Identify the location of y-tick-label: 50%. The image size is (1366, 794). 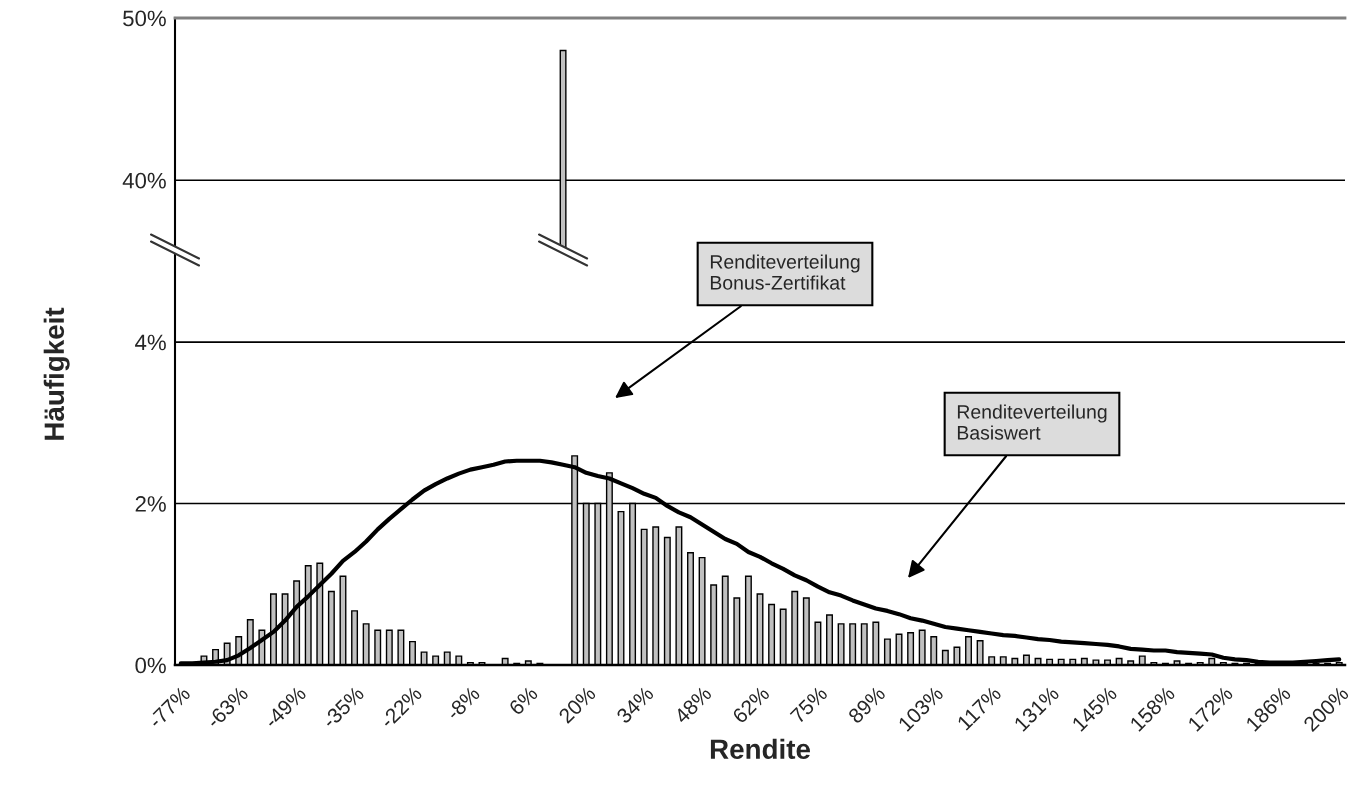
(144, 18).